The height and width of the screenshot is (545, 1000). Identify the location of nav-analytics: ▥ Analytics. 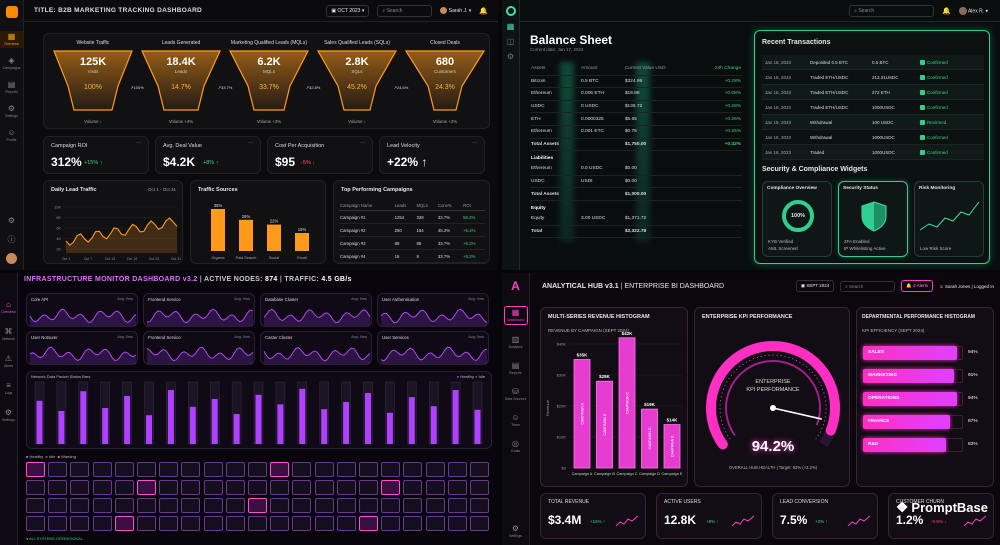
(515, 342).